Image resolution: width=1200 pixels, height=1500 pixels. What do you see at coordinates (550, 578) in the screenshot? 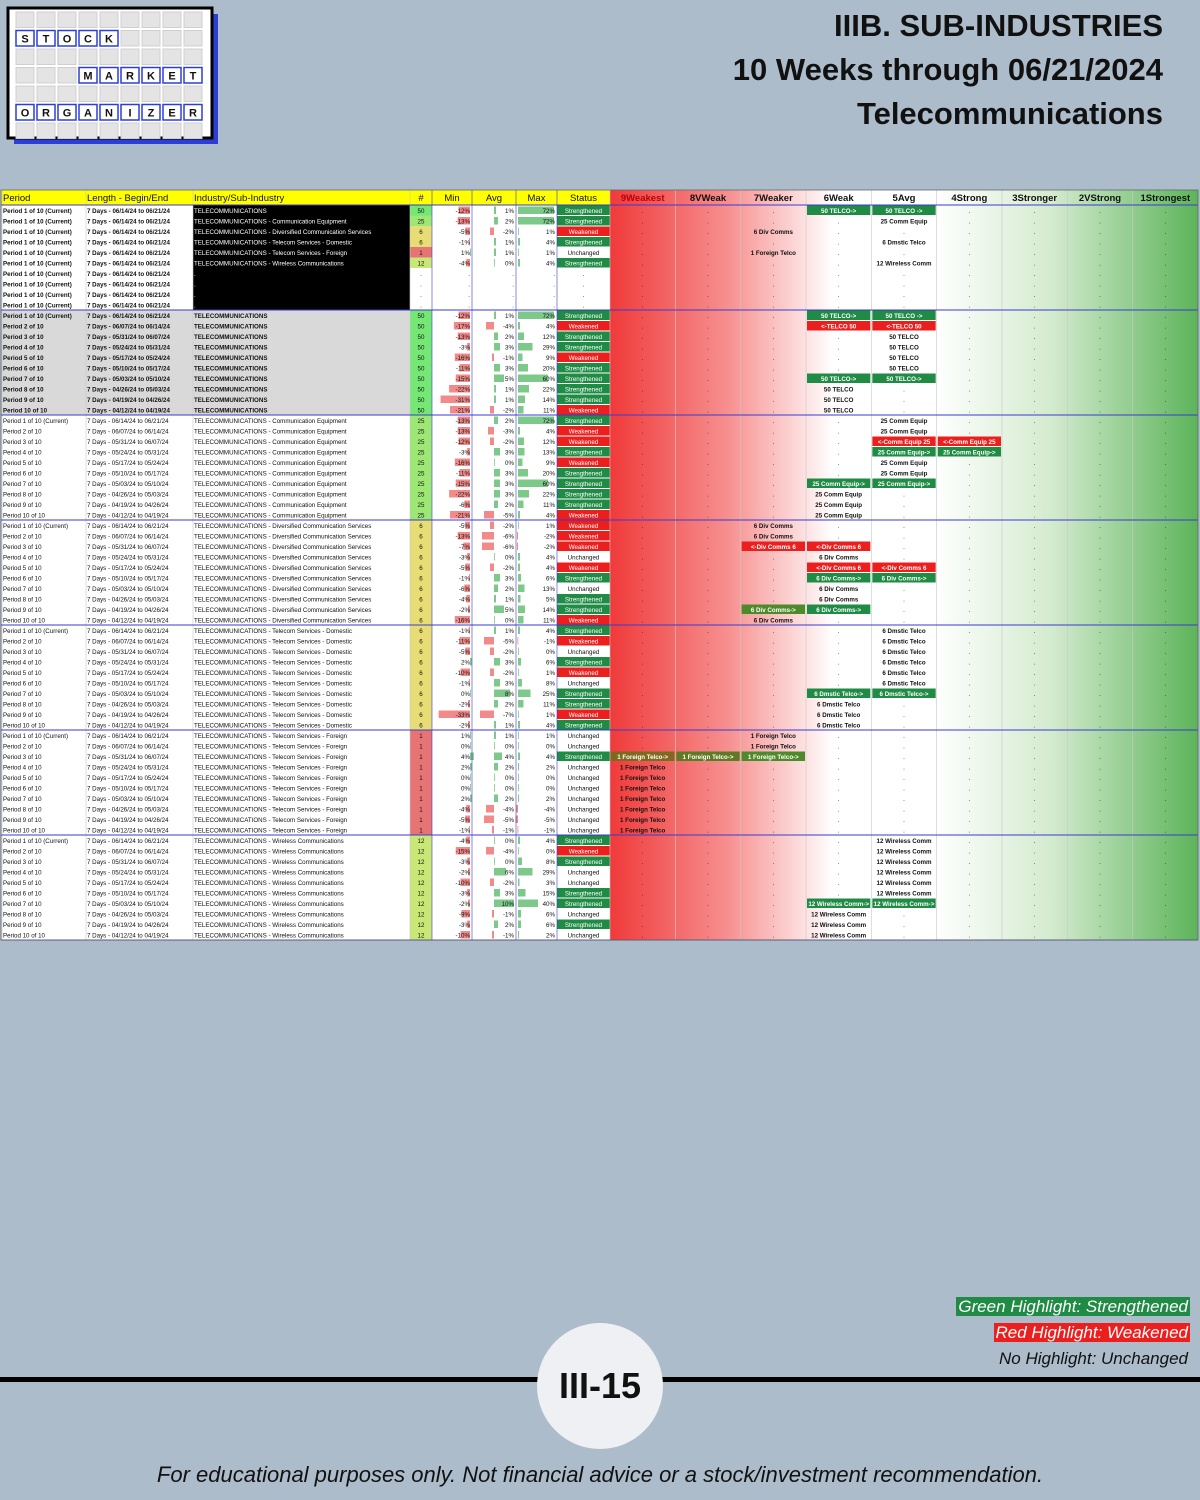
I see `cell: 6%` at bounding box center [550, 578].